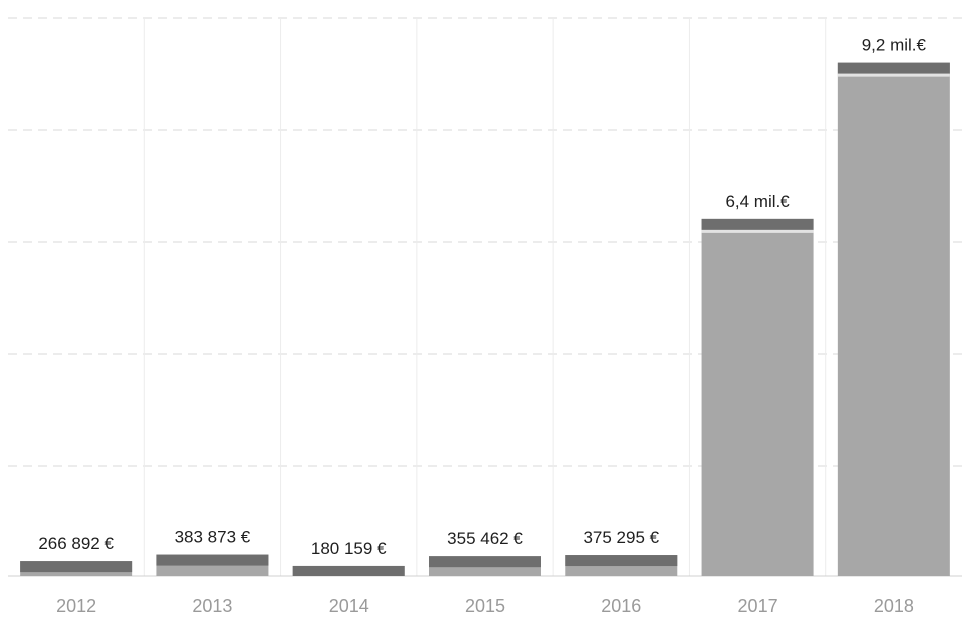 This screenshot has height=619, width=965. Describe the element at coordinates (348, 570) in the screenshot. I see `bar-cap-2014` at that location.